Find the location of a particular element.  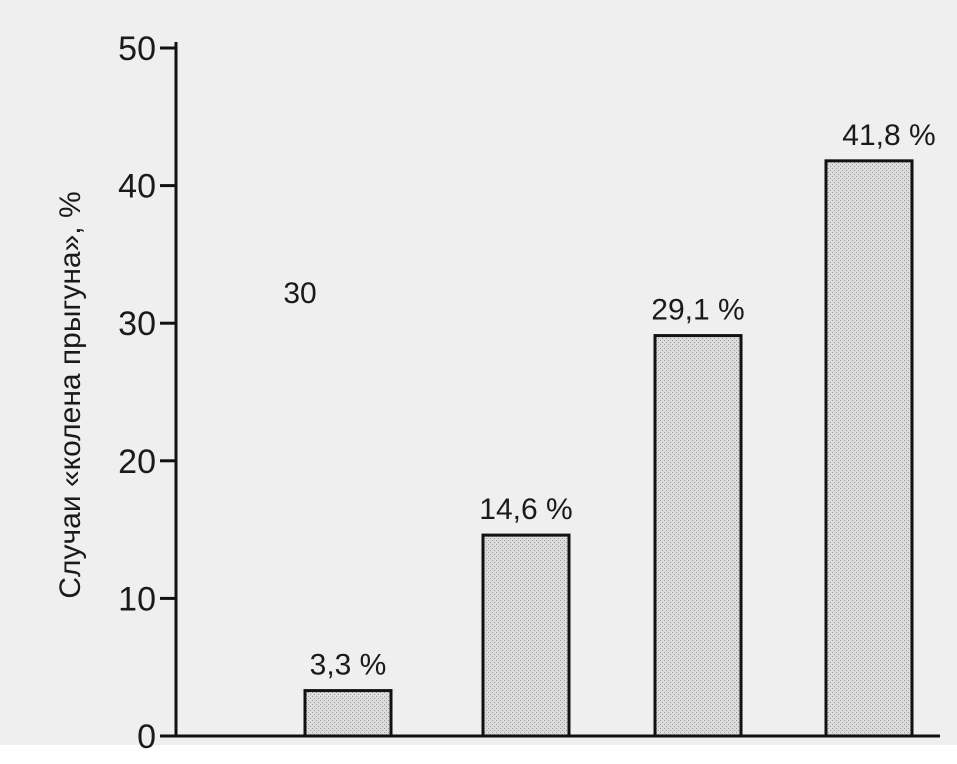

bar-value-label-3: 29,1 % is located at coordinates (697, 310).